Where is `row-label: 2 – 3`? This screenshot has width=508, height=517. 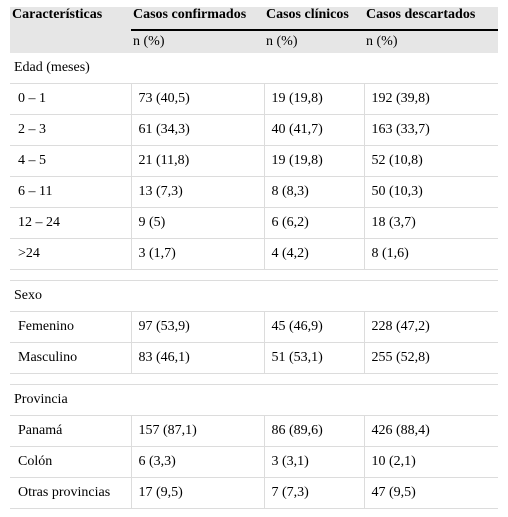 row-label: 2 – 3 is located at coordinates (70, 130).